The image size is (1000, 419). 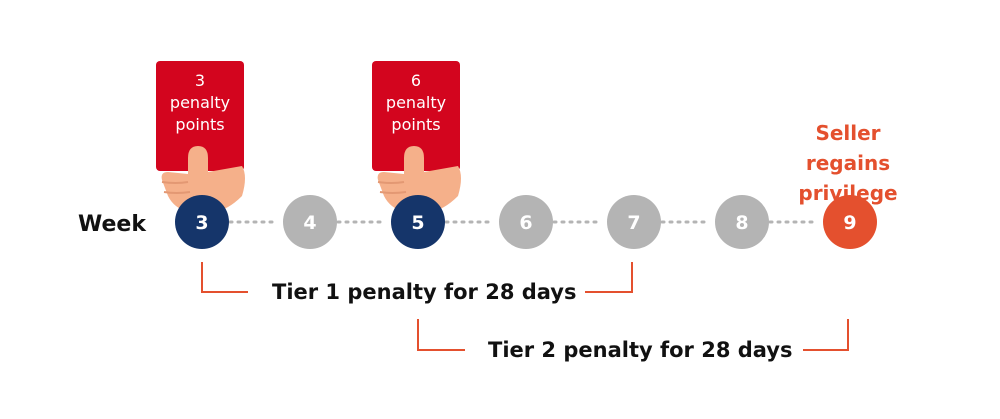 I want to click on week-number: 6, so click(x=525, y=223).